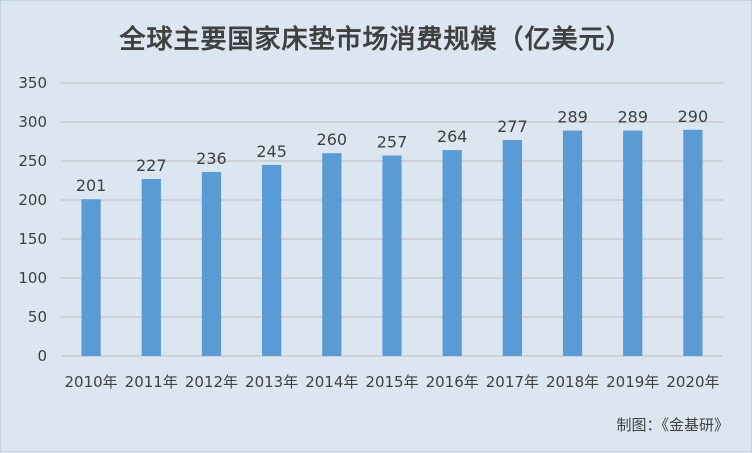 Image resolution: width=752 pixels, height=453 pixels. What do you see at coordinates (271, 151) in the screenshot?
I see `data-label: 245` at bounding box center [271, 151].